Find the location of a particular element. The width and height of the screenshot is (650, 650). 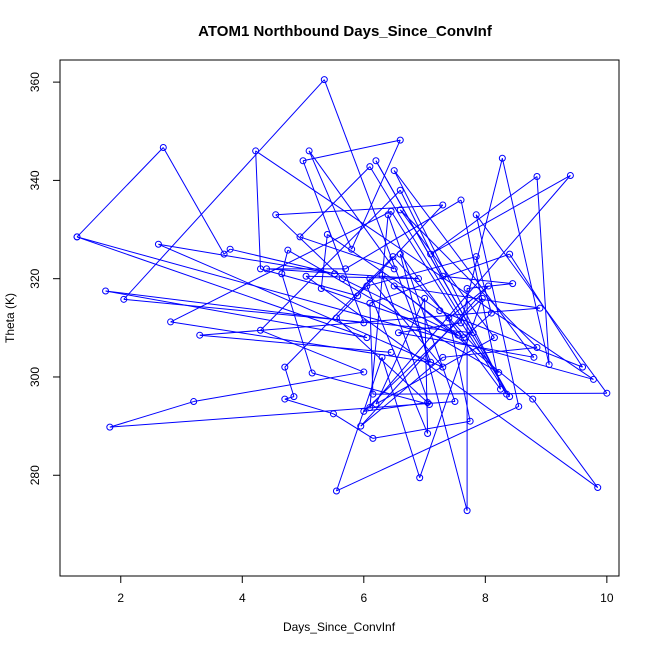

y-tick-label: 300 is located at coordinates (35, 377).